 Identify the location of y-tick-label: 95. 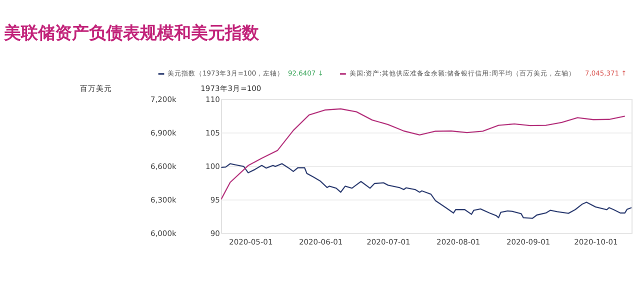
(215, 200).